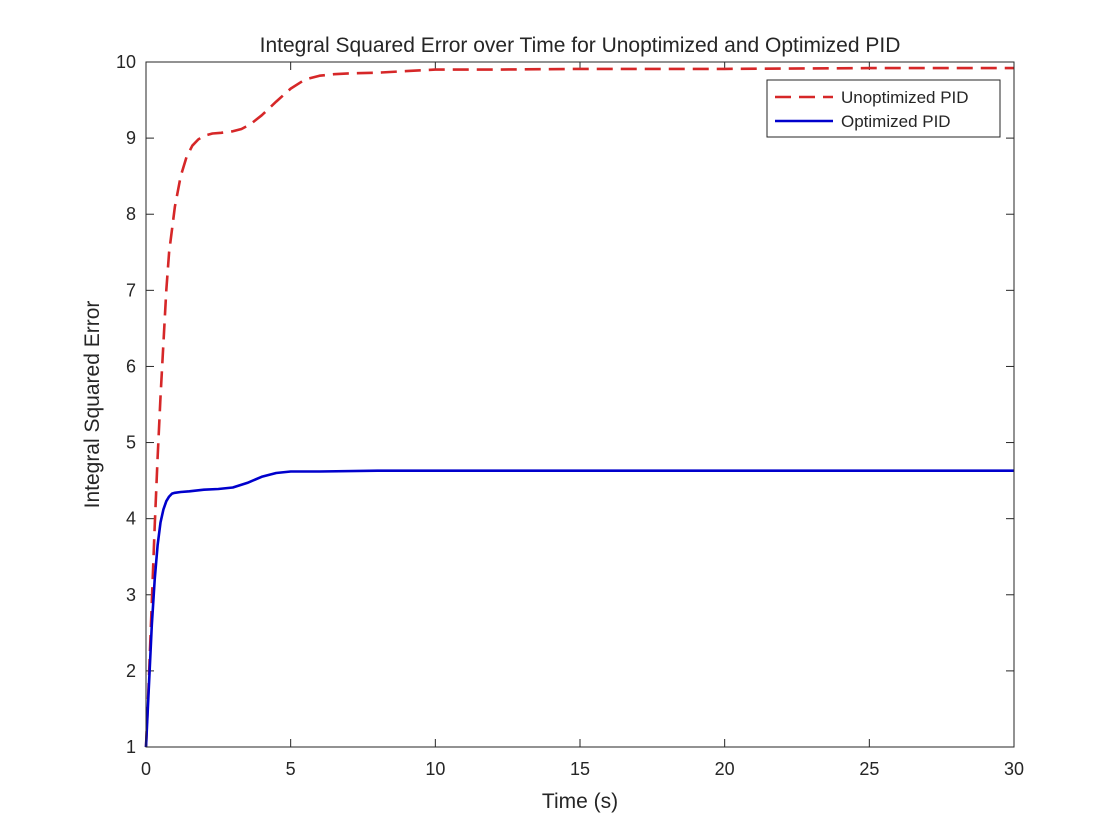 The image size is (1120, 840). What do you see at coordinates (131, 671) in the screenshot?
I see `y-tick-label: 2` at bounding box center [131, 671].